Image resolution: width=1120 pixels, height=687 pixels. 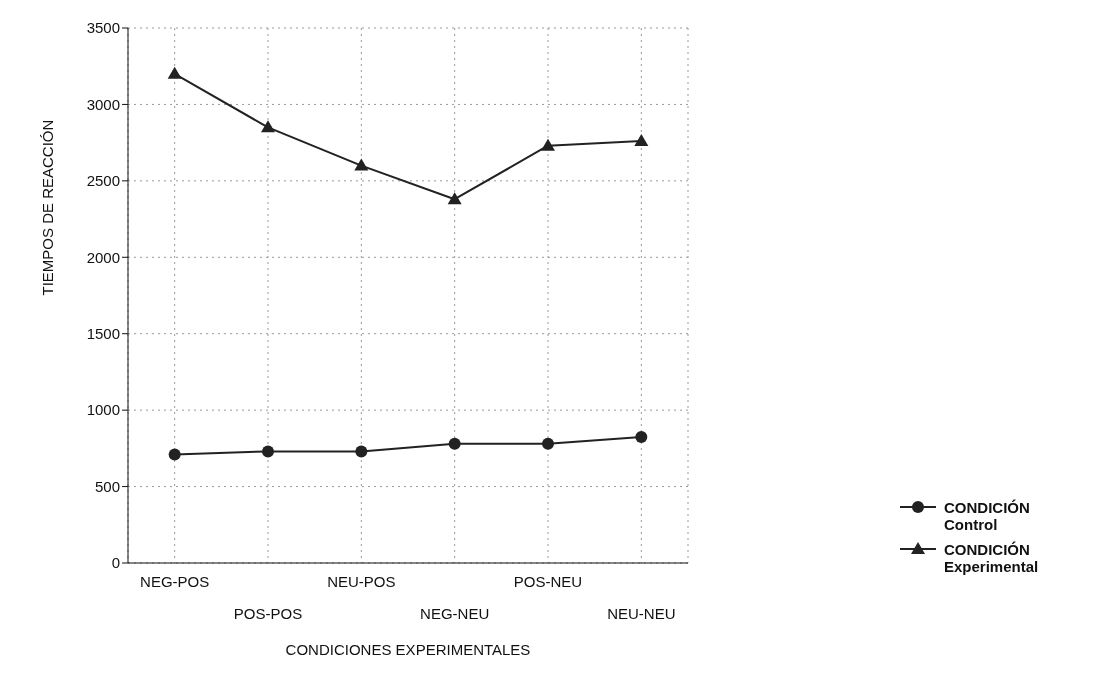 I want to click on y-tick-label: 1000, so click(x=103, y=410).